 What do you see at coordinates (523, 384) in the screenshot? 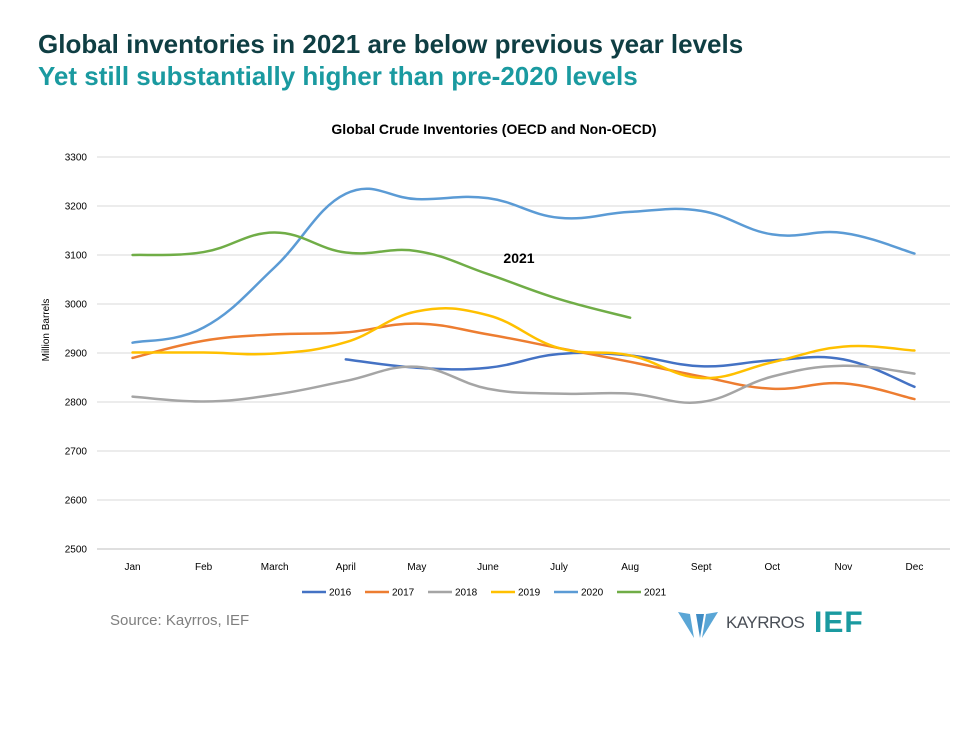
I see `series-line-2018` at bounding box center [523, 384].